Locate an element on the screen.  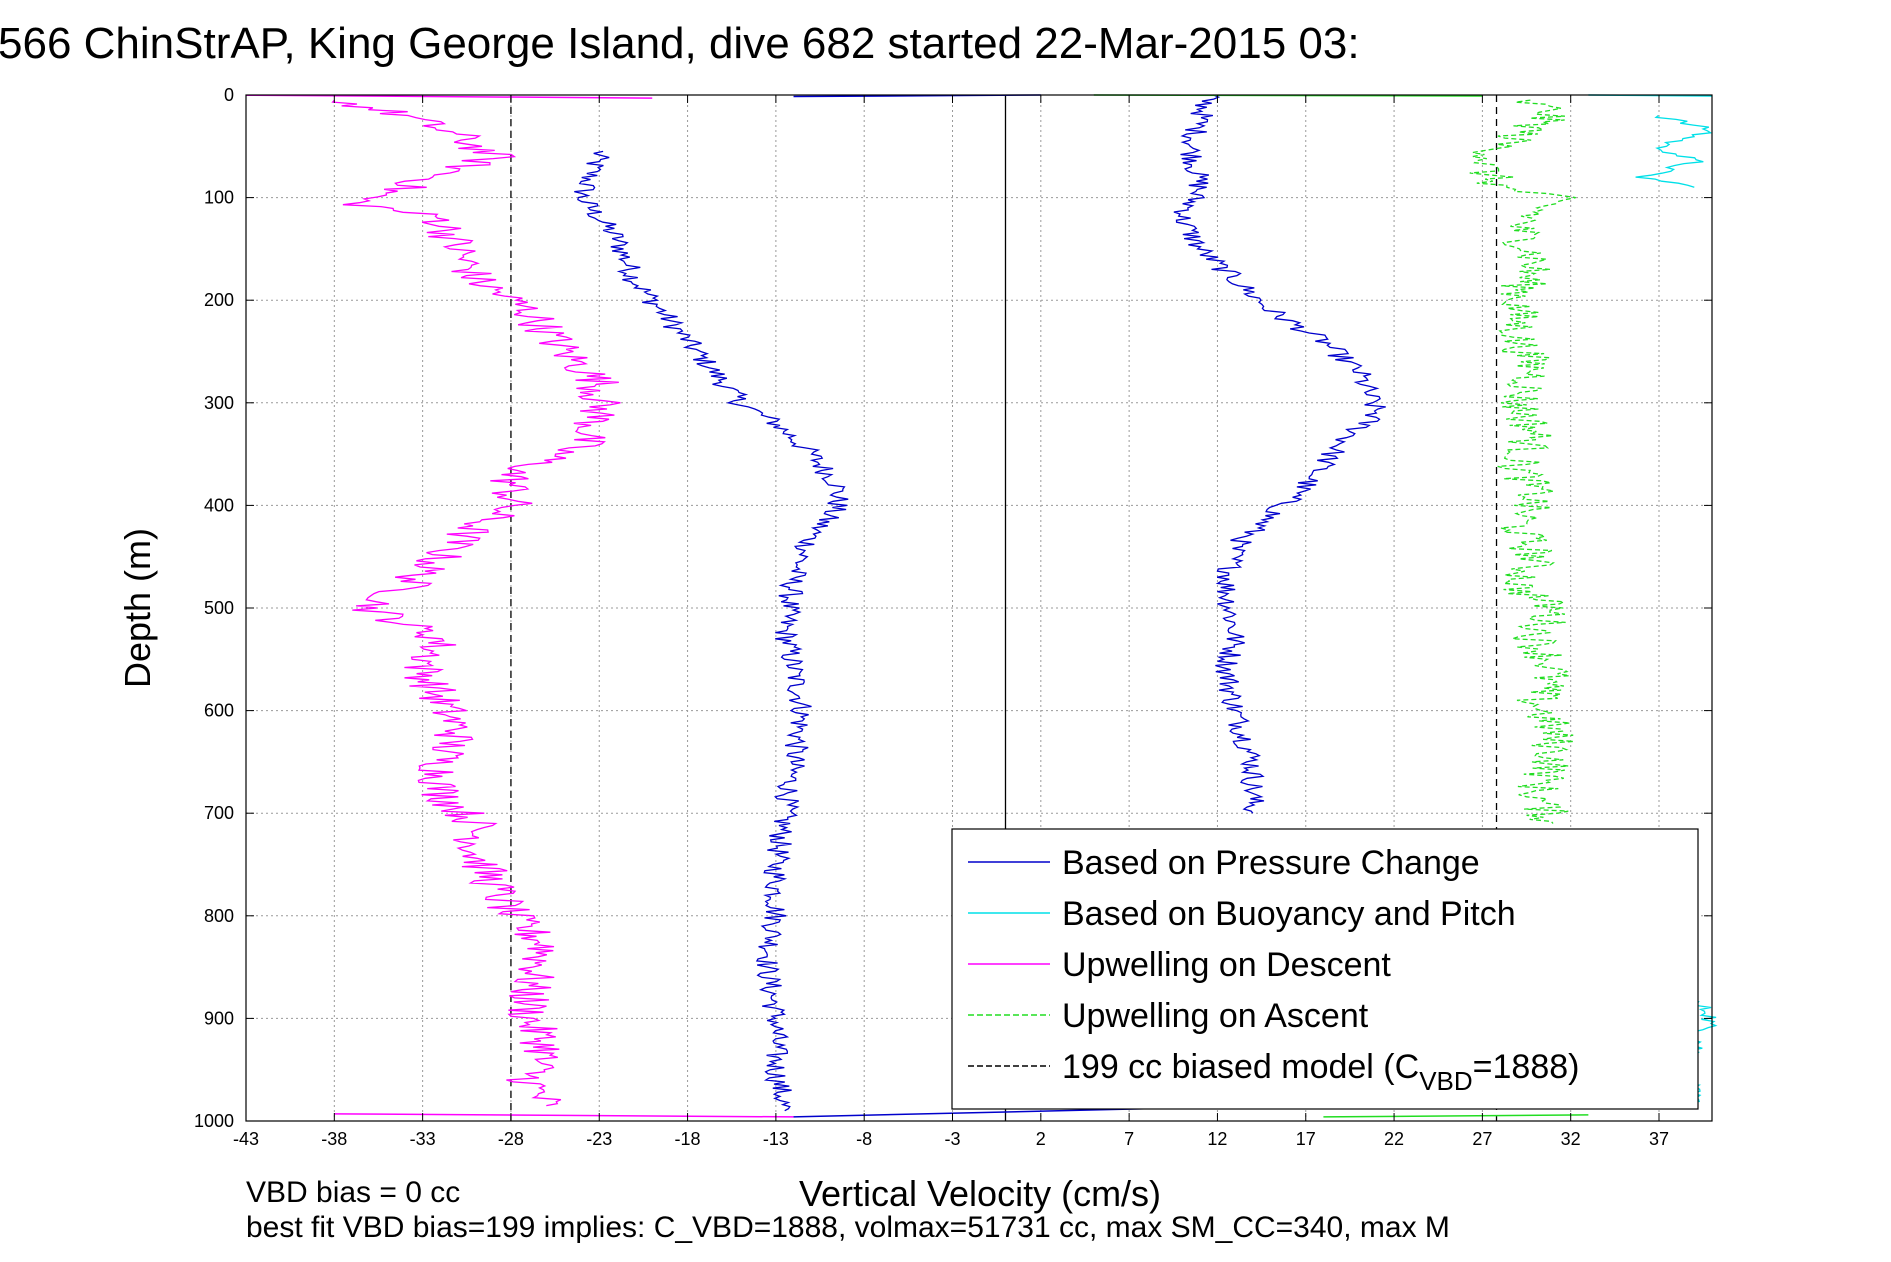
y-tick-label: 0 is located at coordinates (229, 95).